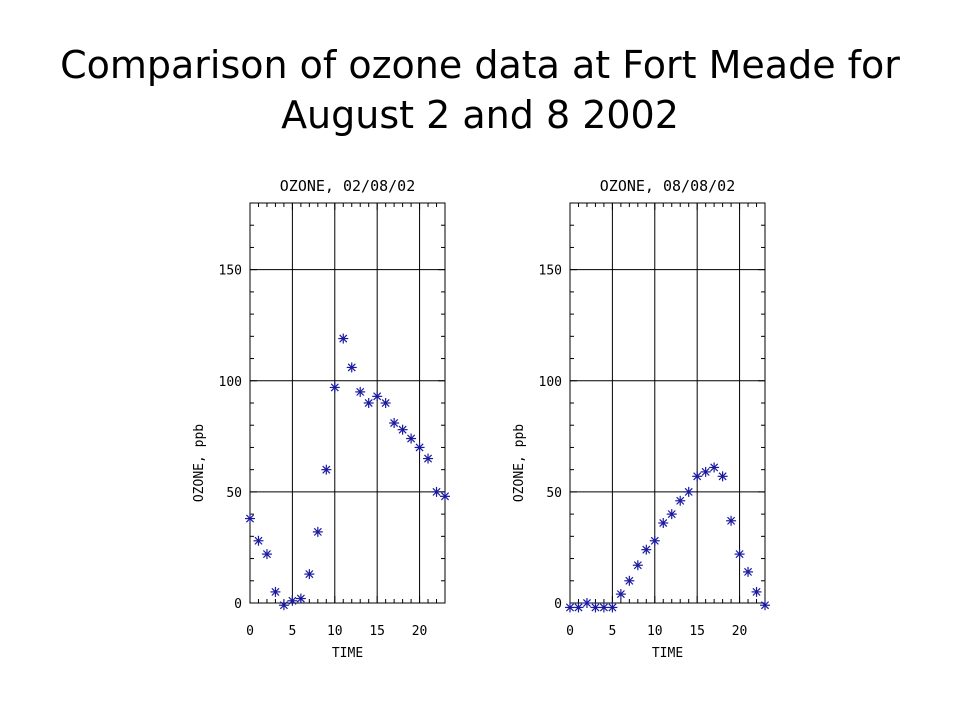 Image resolution: width=960 pixels, height=720 pixels. I want to click on chart-0-y-axis-label: OZONE, ppb, so click(199, 463).